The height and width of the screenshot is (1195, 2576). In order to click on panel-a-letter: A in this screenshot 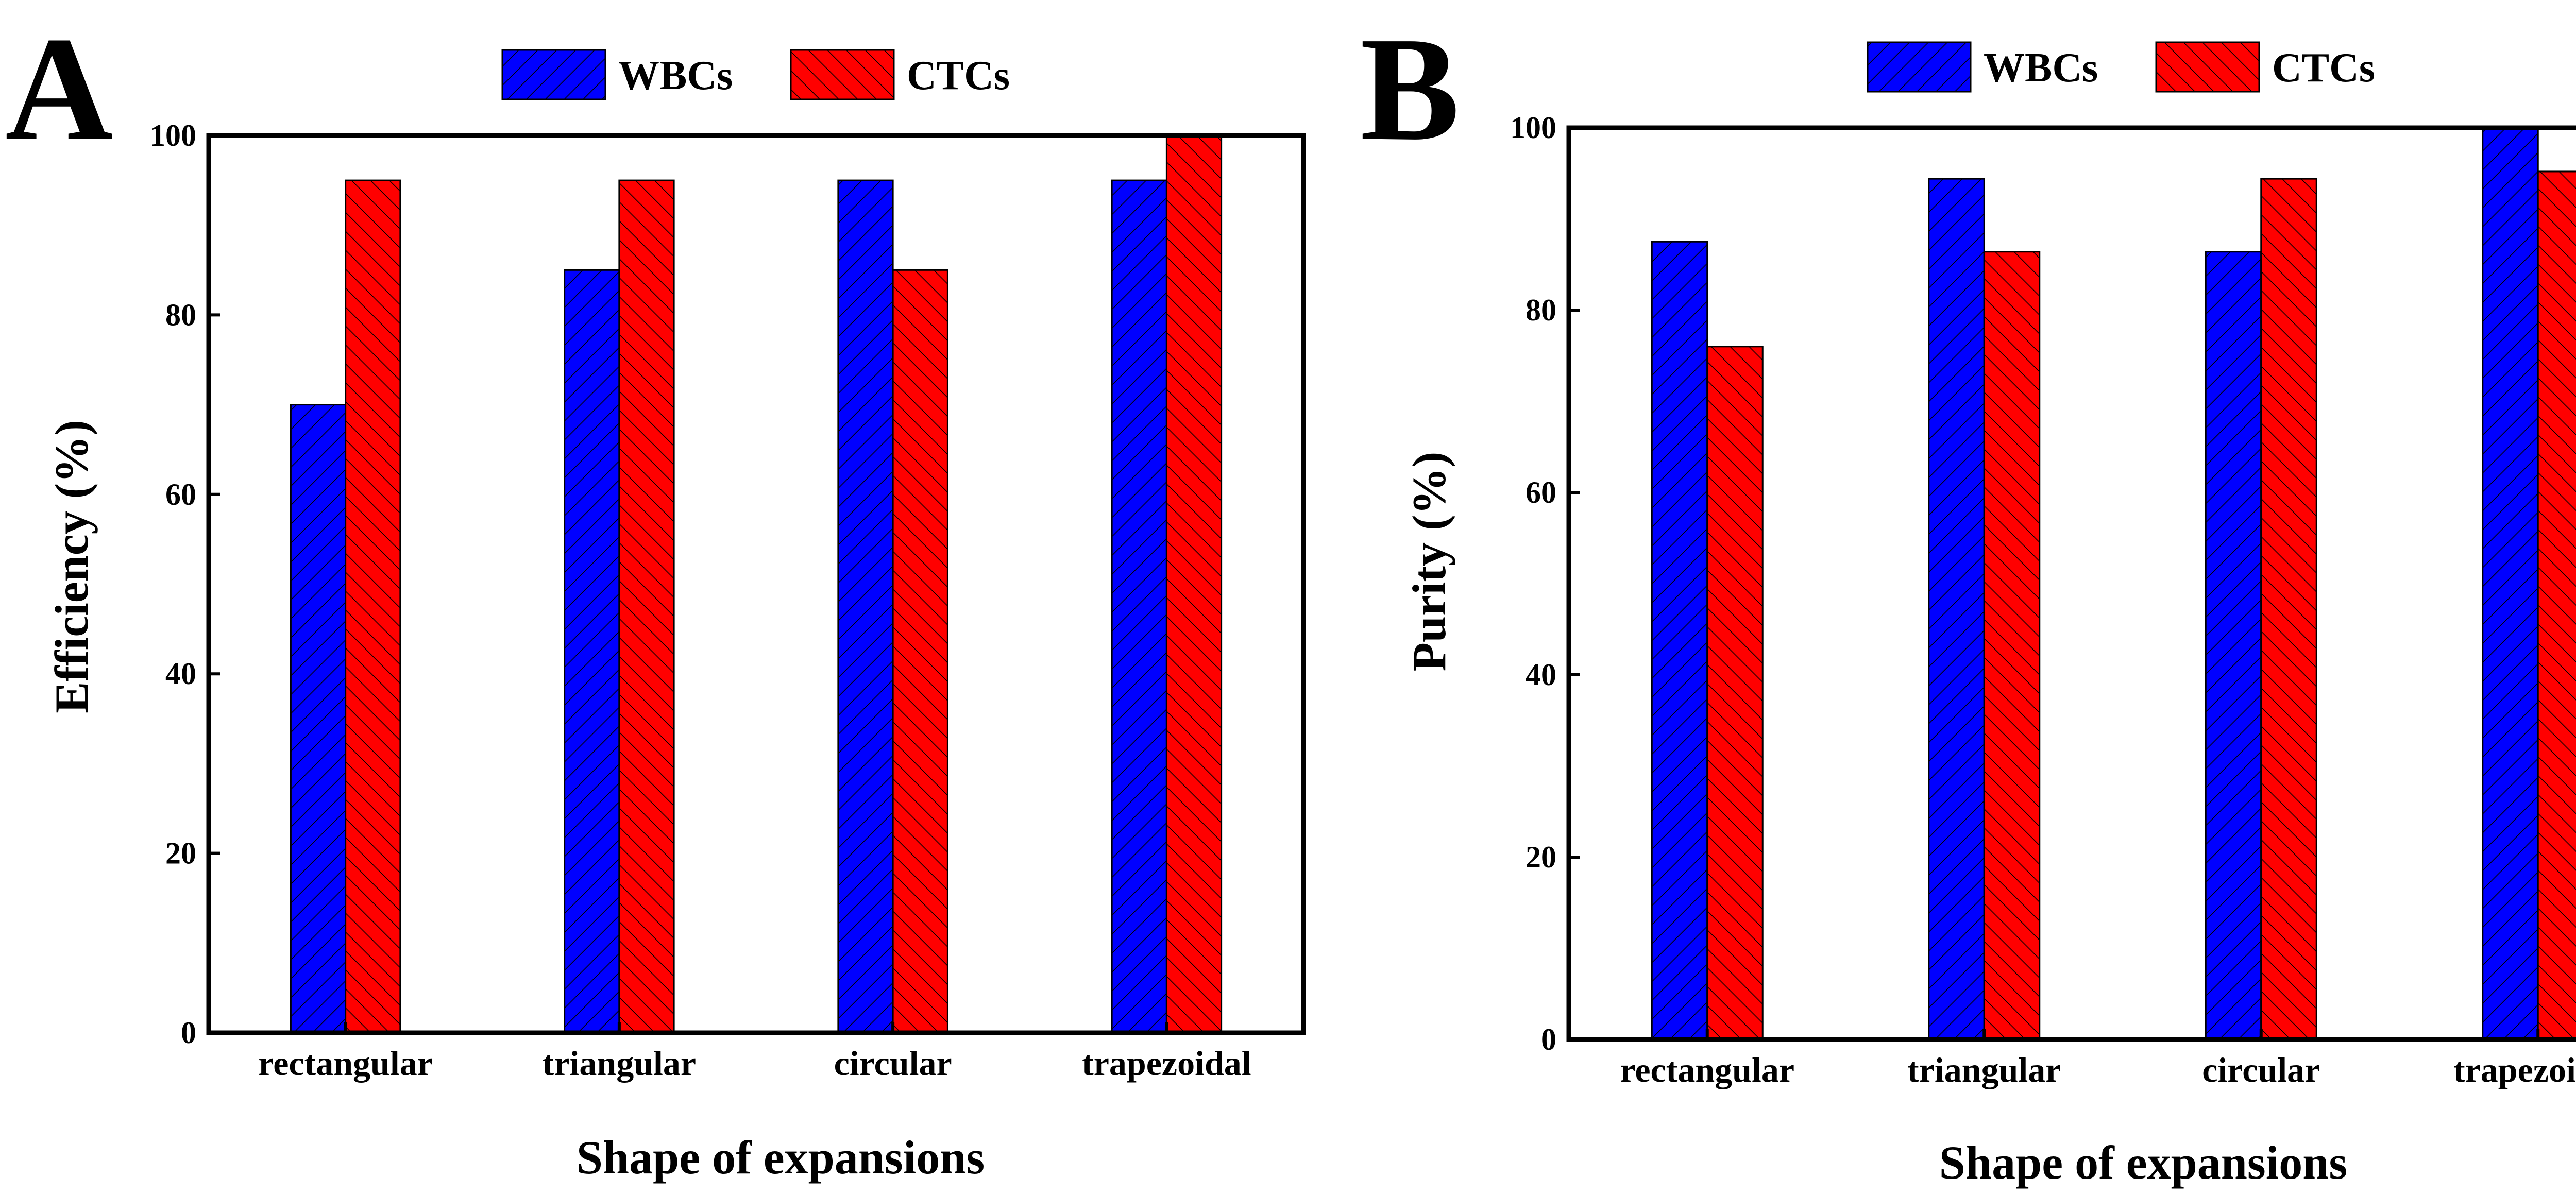, I will do `click(59, 89)`.